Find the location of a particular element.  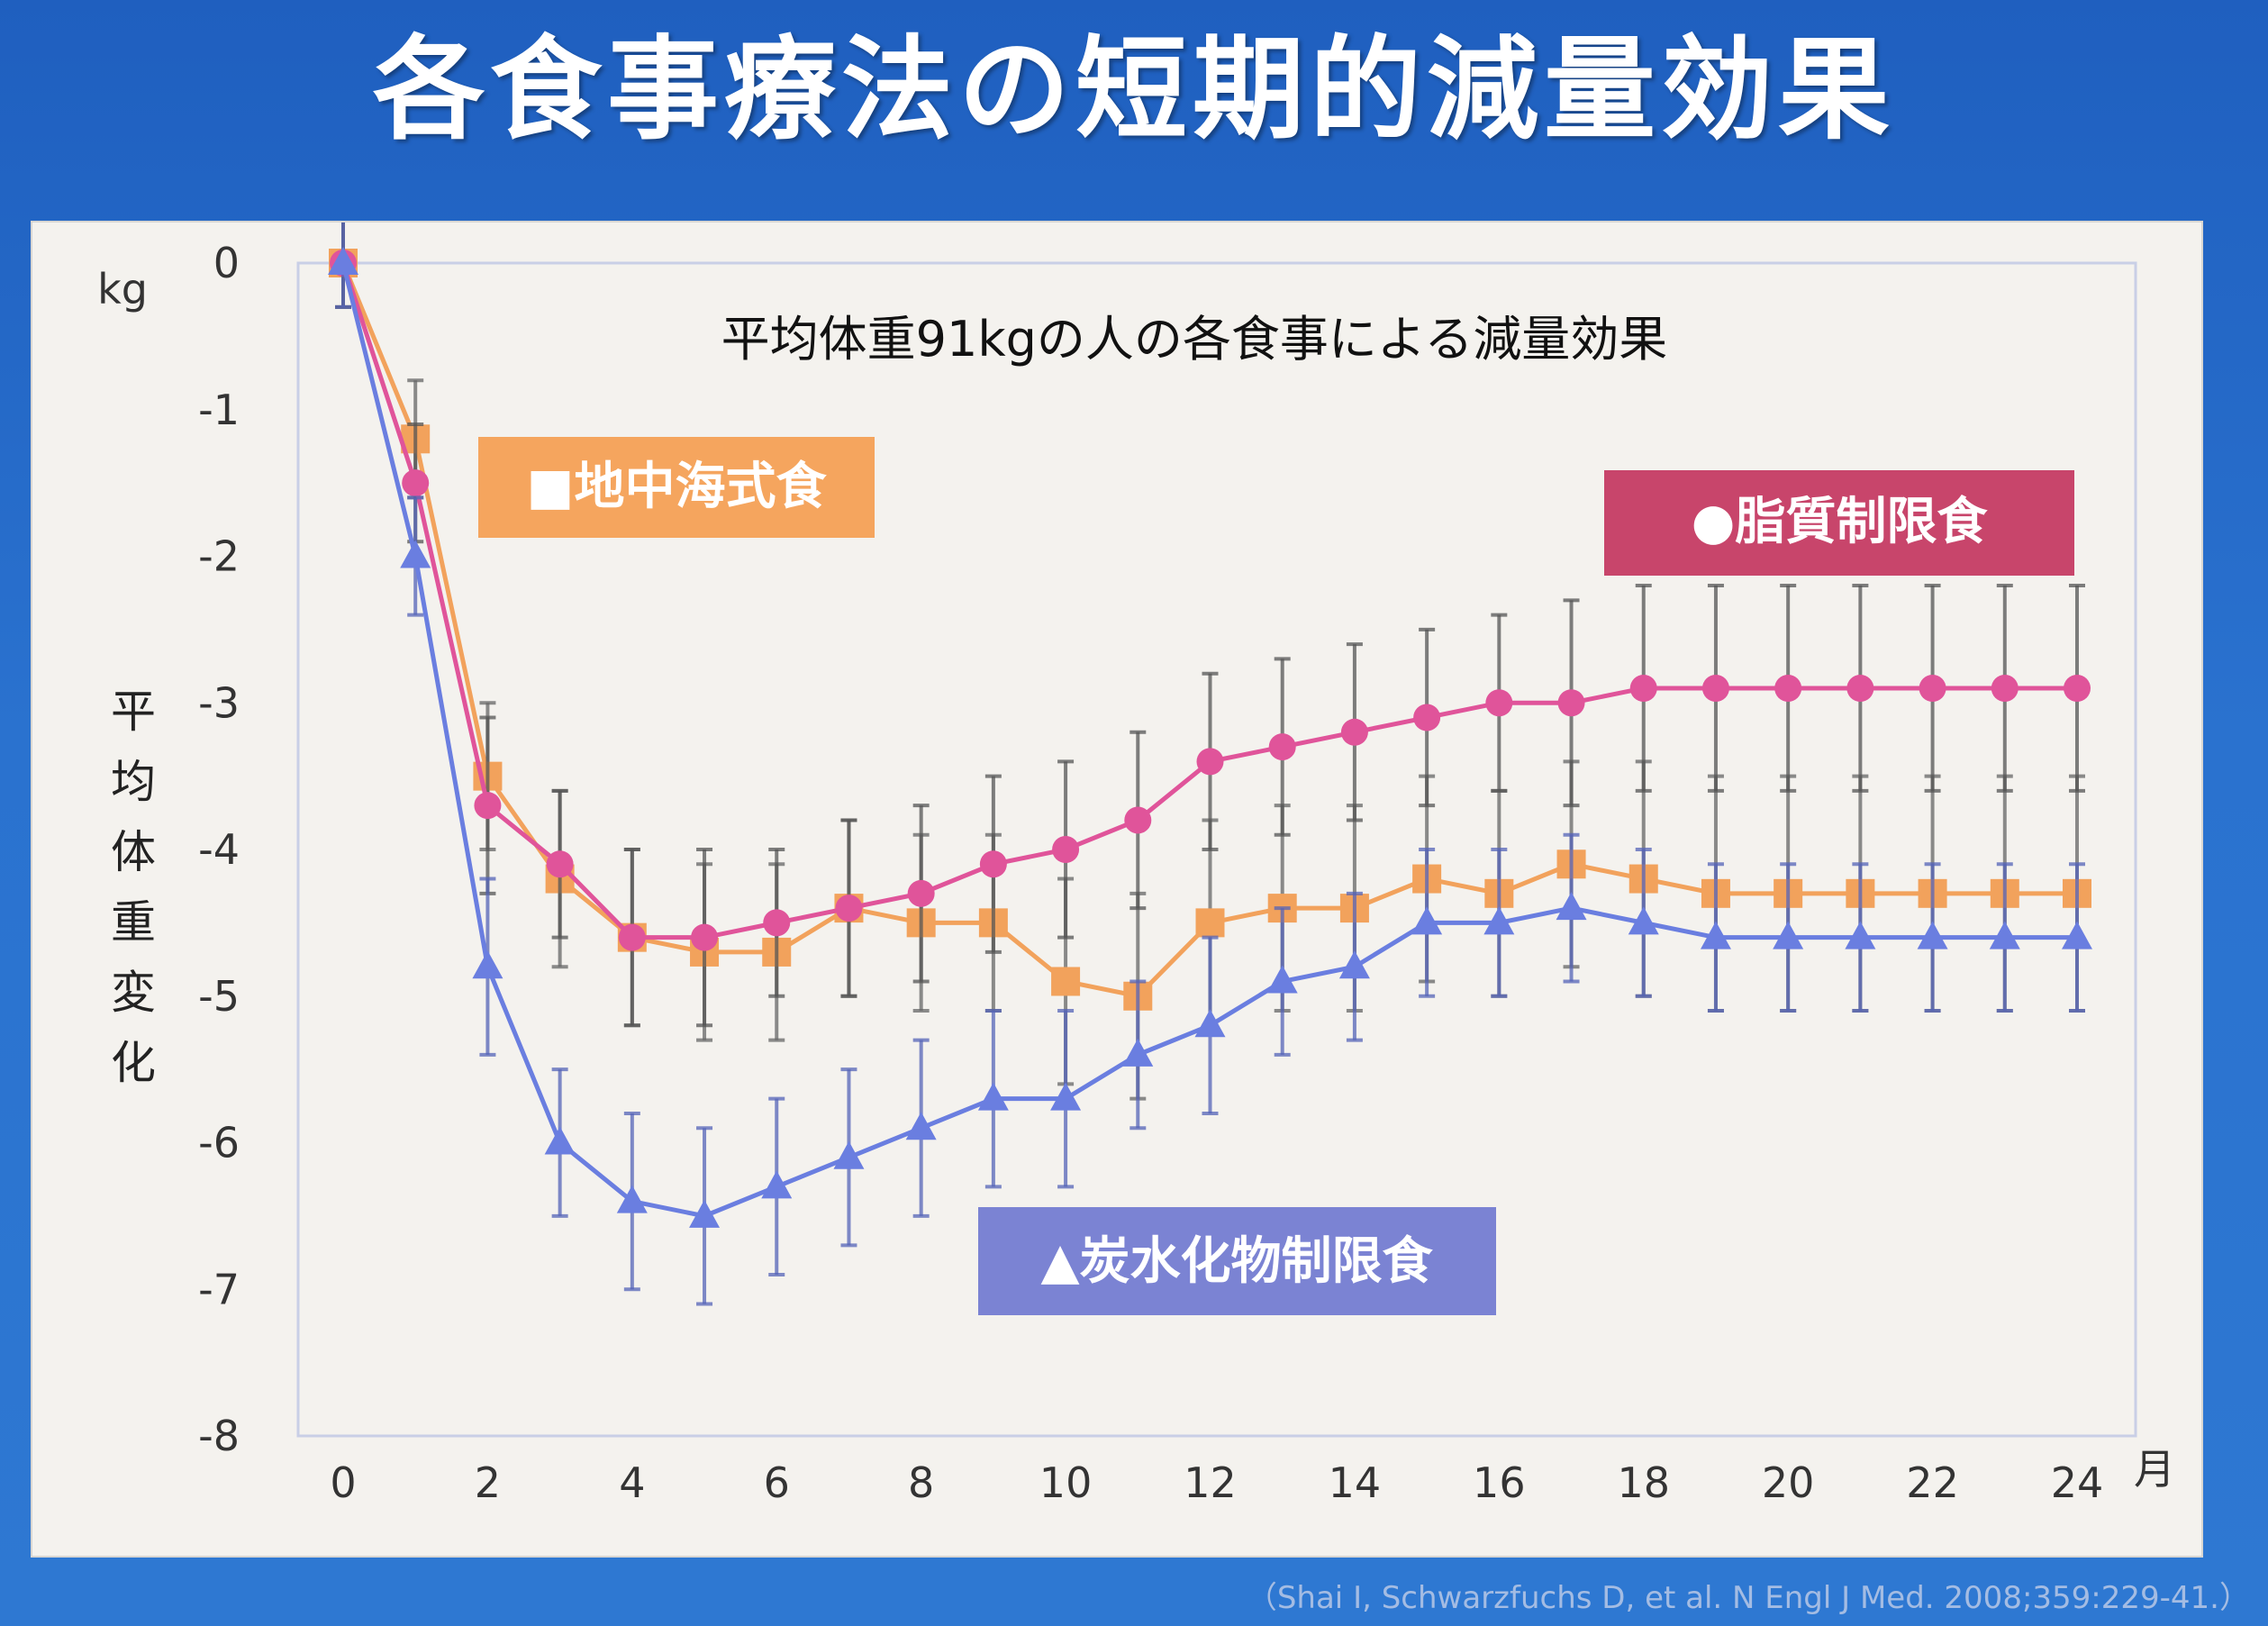

y-tick-label: -8 is located at coordinates (219, 1436).